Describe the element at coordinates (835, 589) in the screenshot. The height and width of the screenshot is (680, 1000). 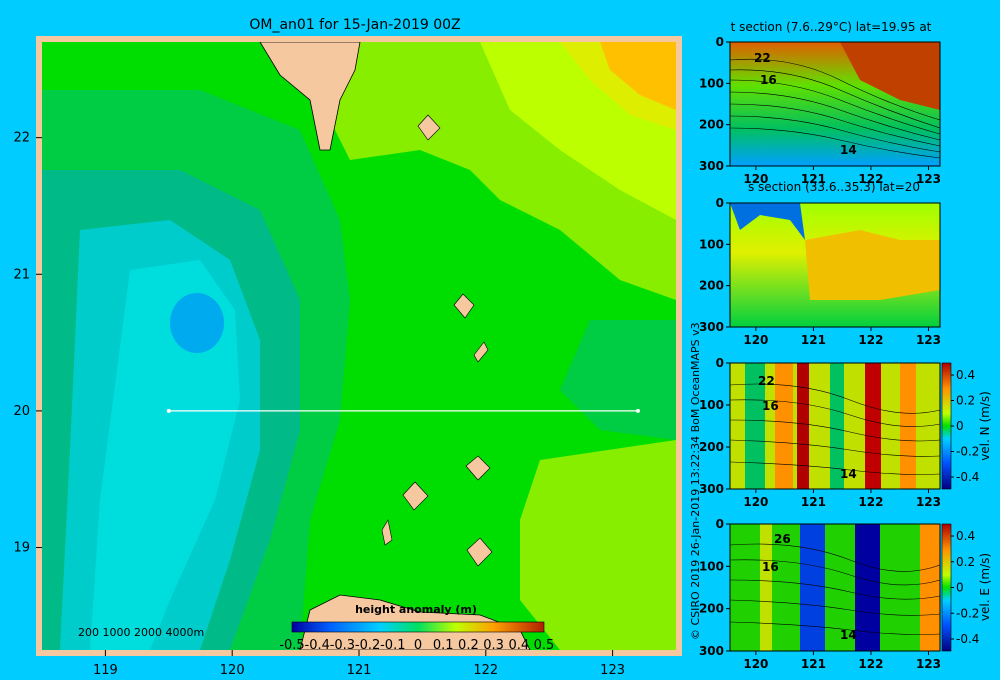
I see `evel-contours` at that location.